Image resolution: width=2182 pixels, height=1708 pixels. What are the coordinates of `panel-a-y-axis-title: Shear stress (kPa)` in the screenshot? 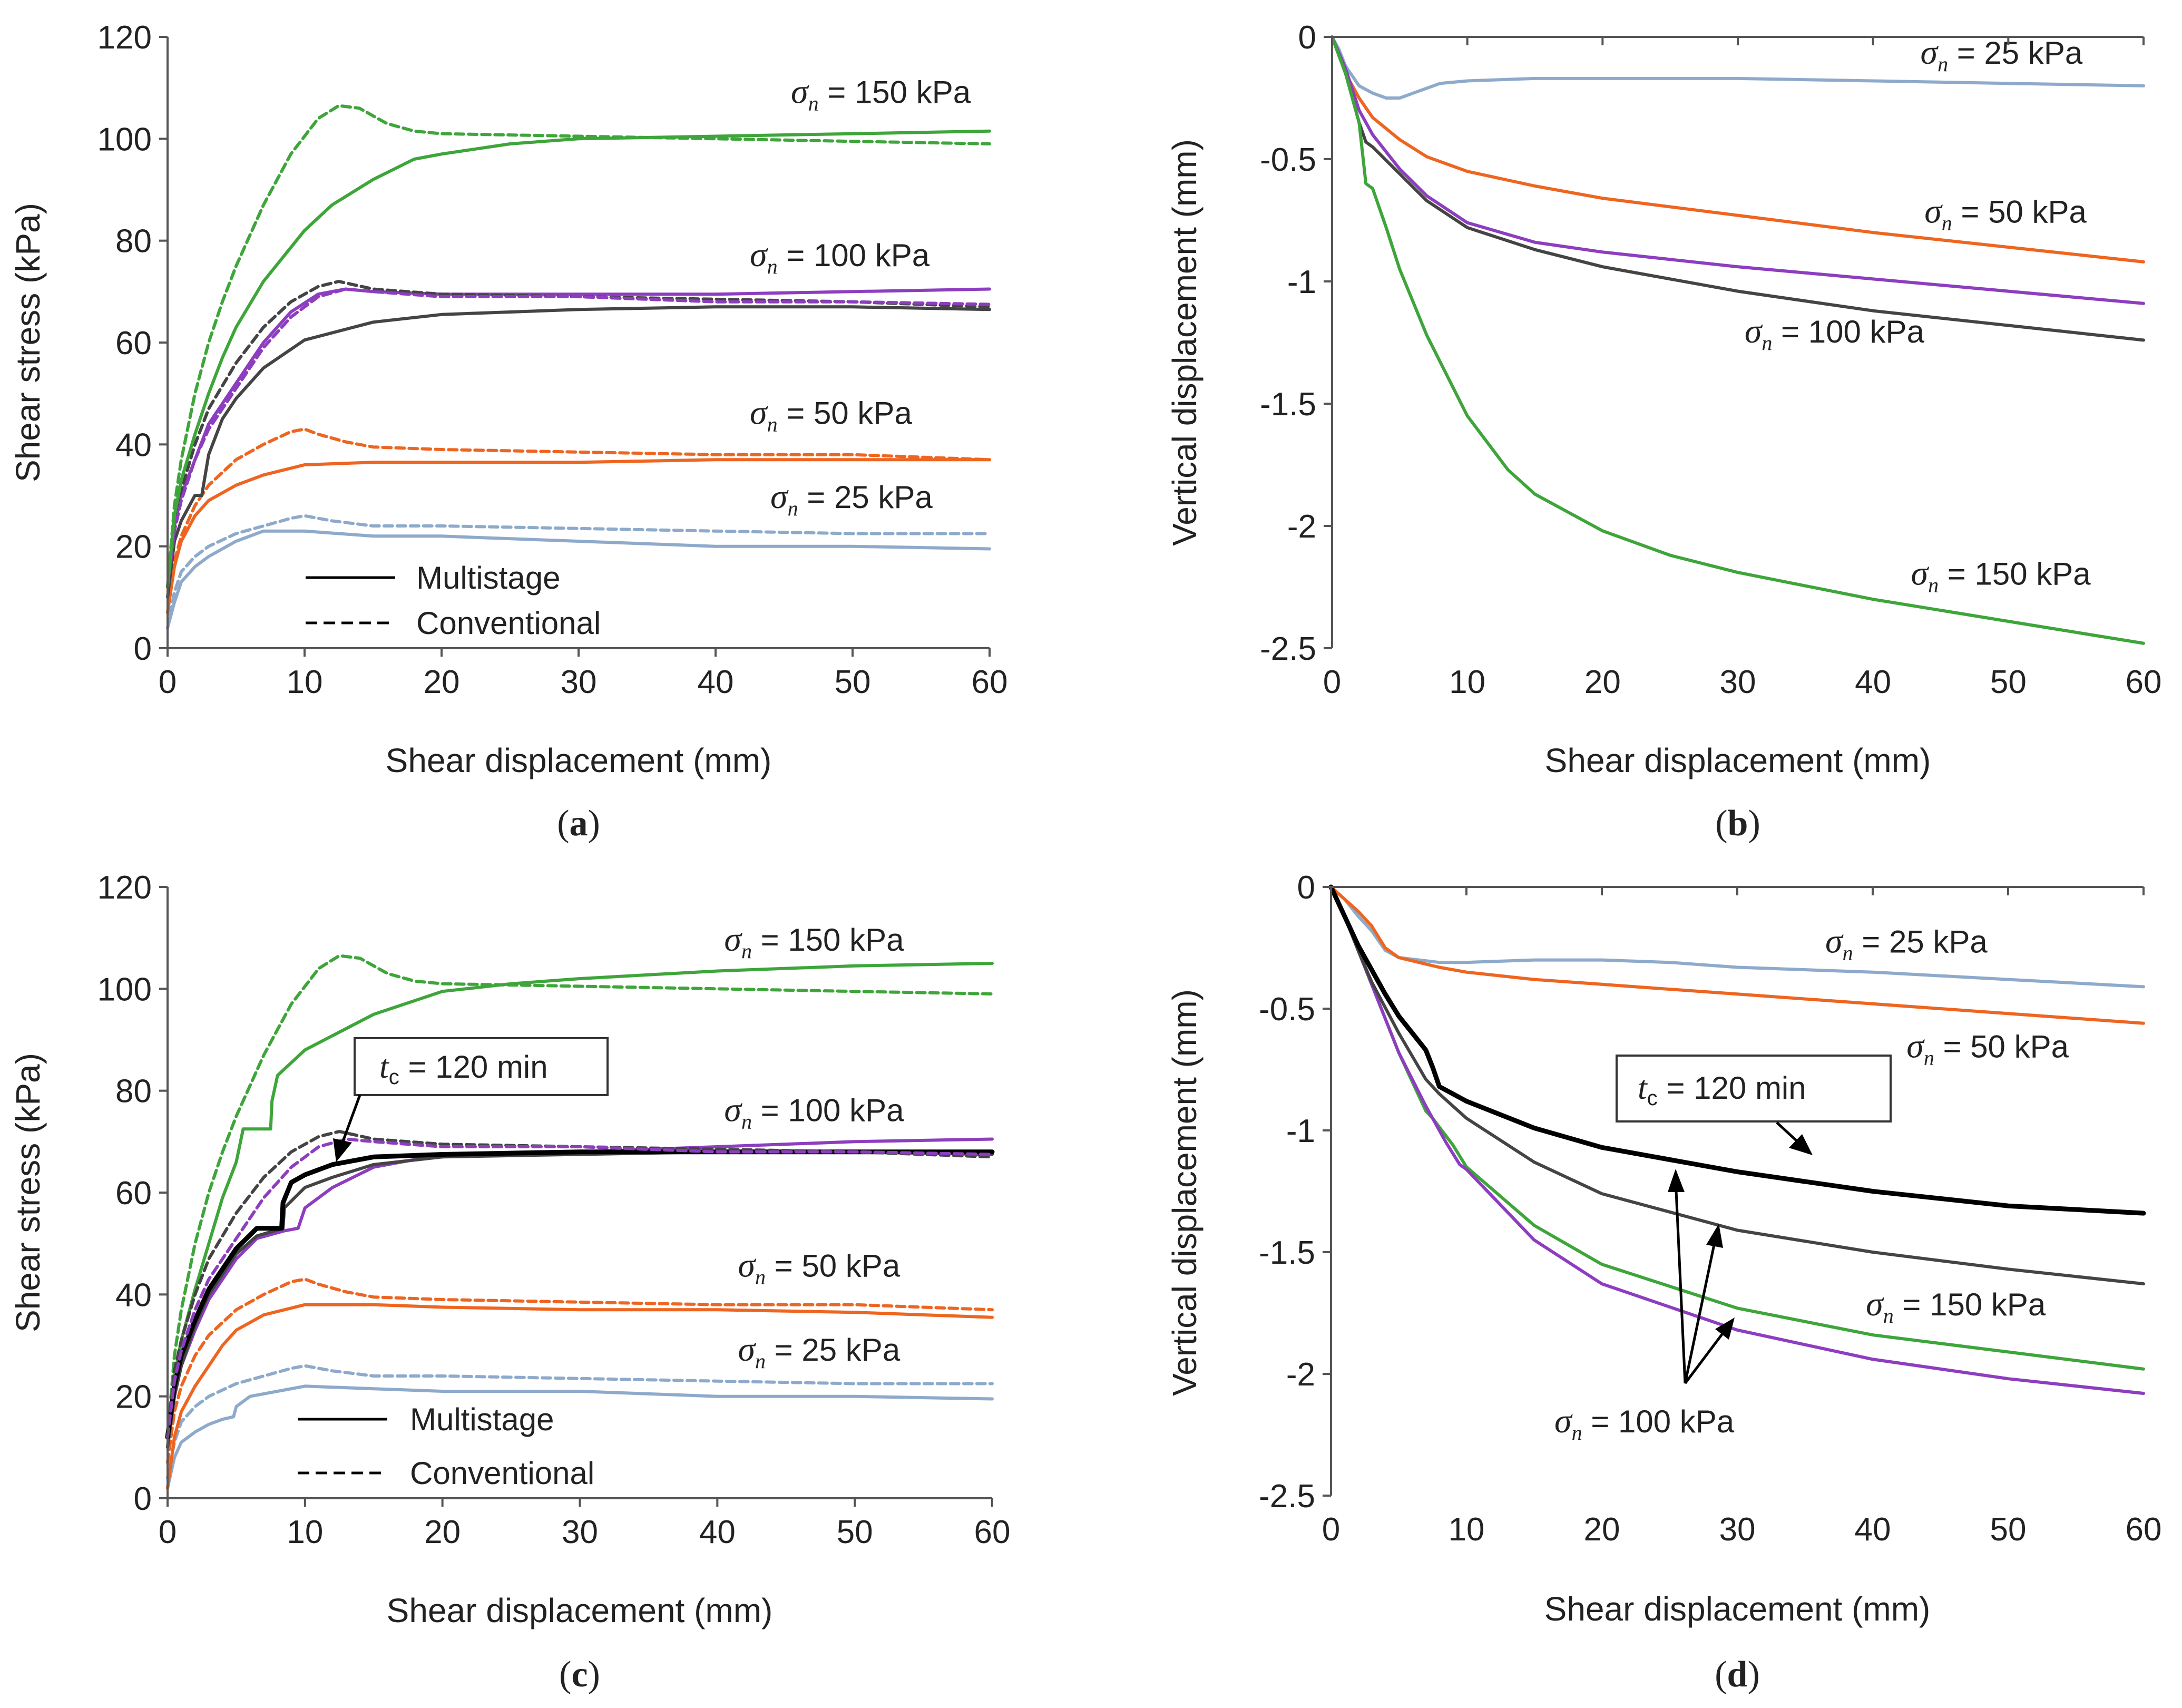 It's located at (28, 342).